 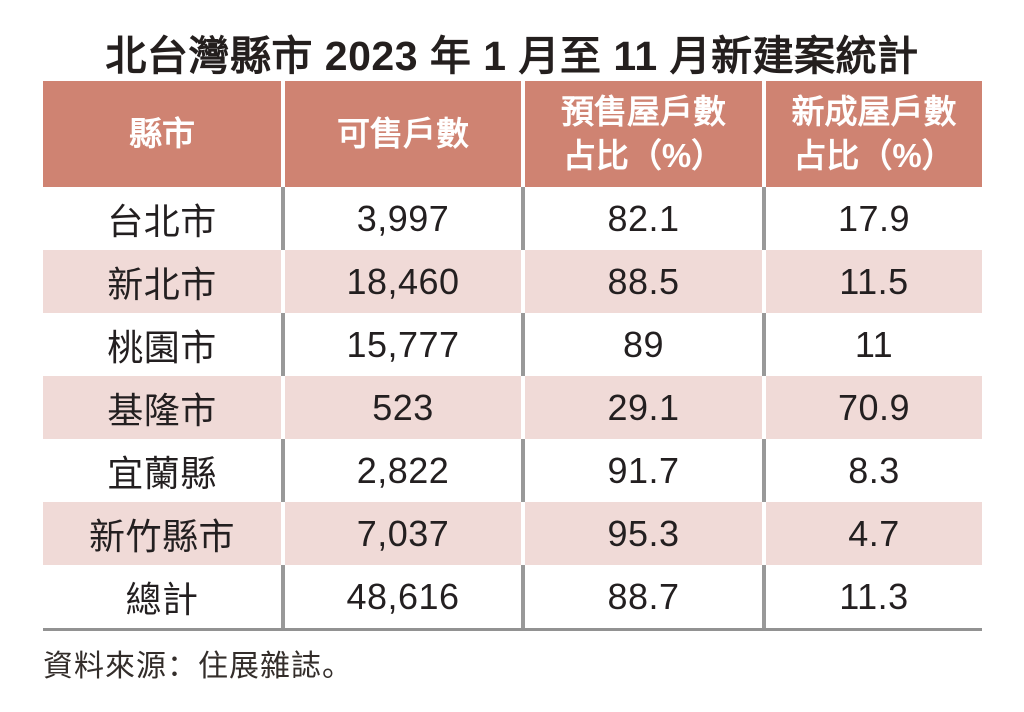 I want to click on cell-sellable: 18,460, so click(x=401, y=281).